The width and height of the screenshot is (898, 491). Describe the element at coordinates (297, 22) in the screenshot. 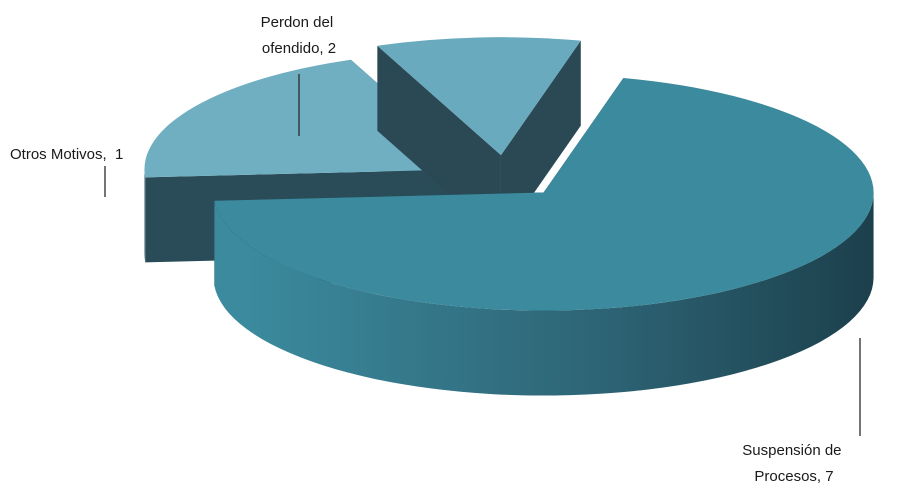

I see `data-label-perdon-line1: Perdon del` at that location.